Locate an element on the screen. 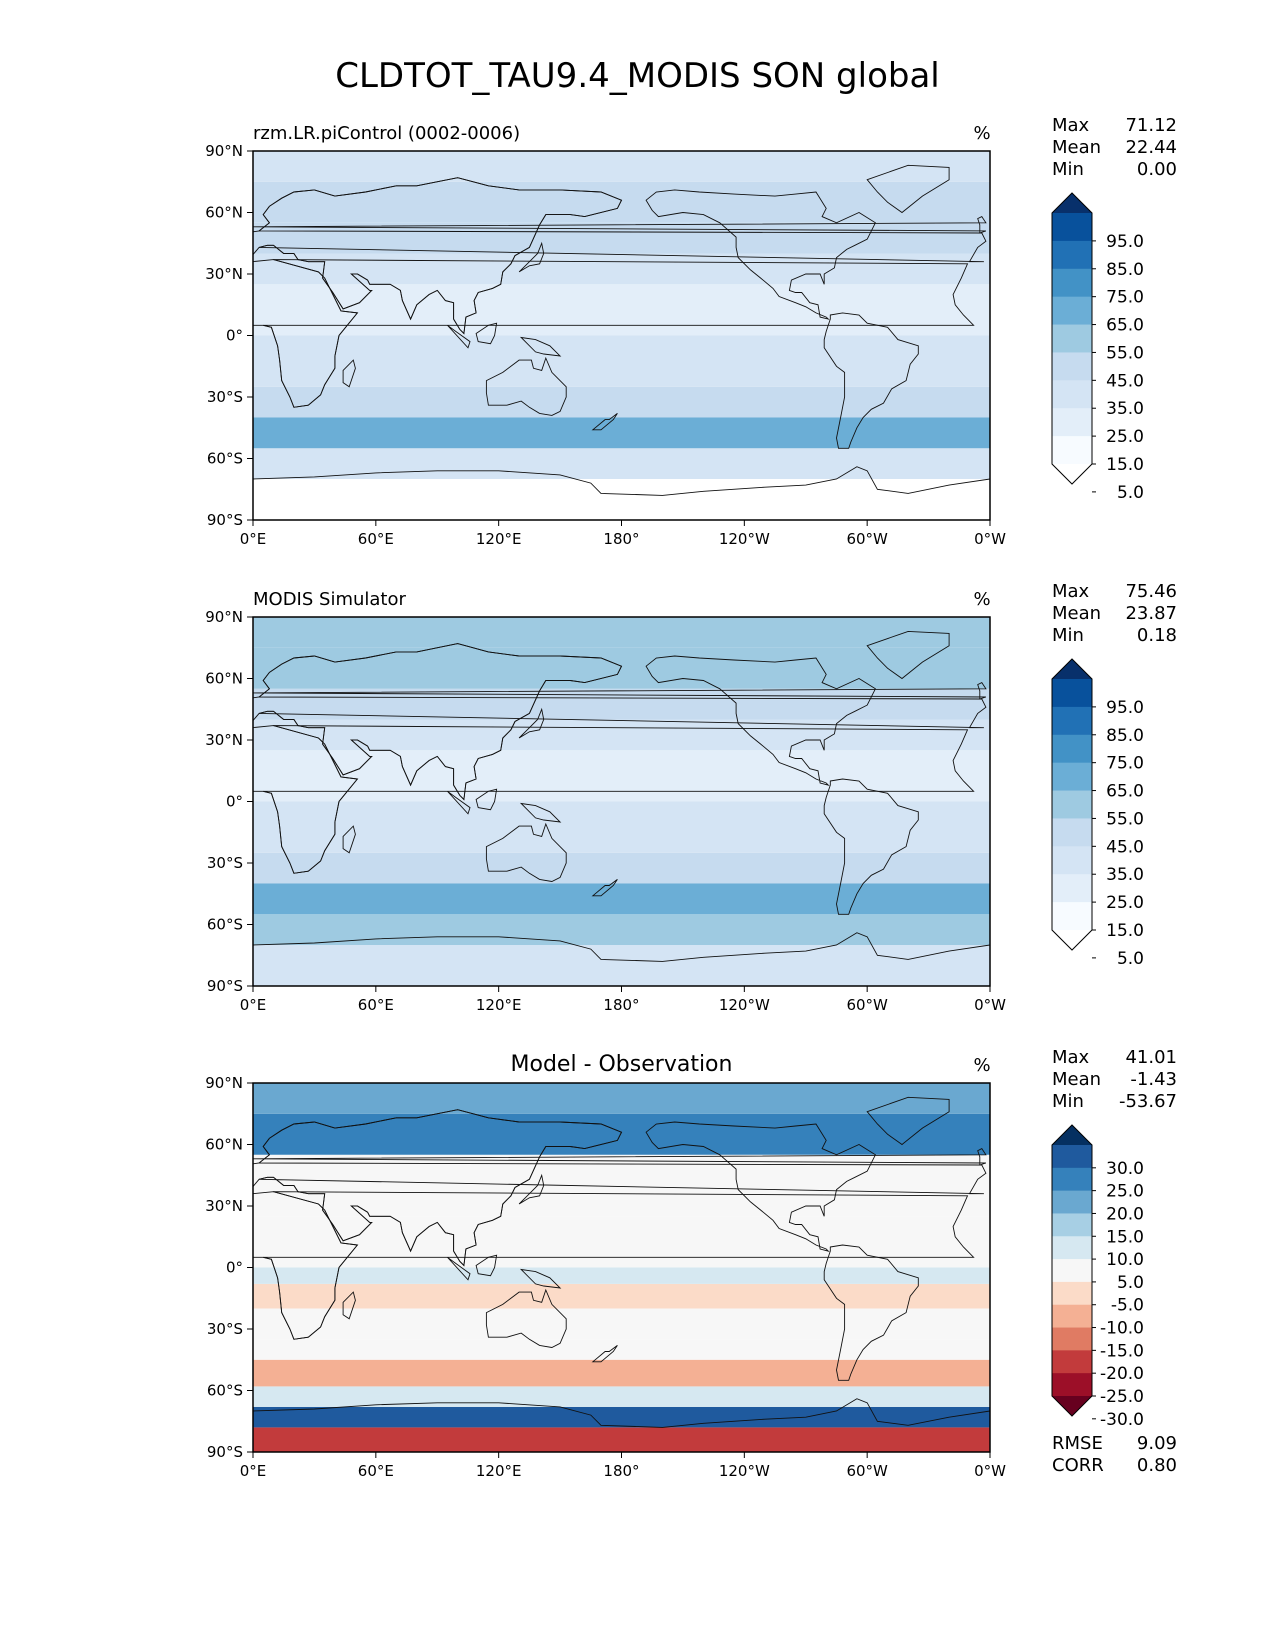 The height and width of the screenshot is (1650, 1275). stat-value: 41.01 is located at coordinates (1151, 1057).